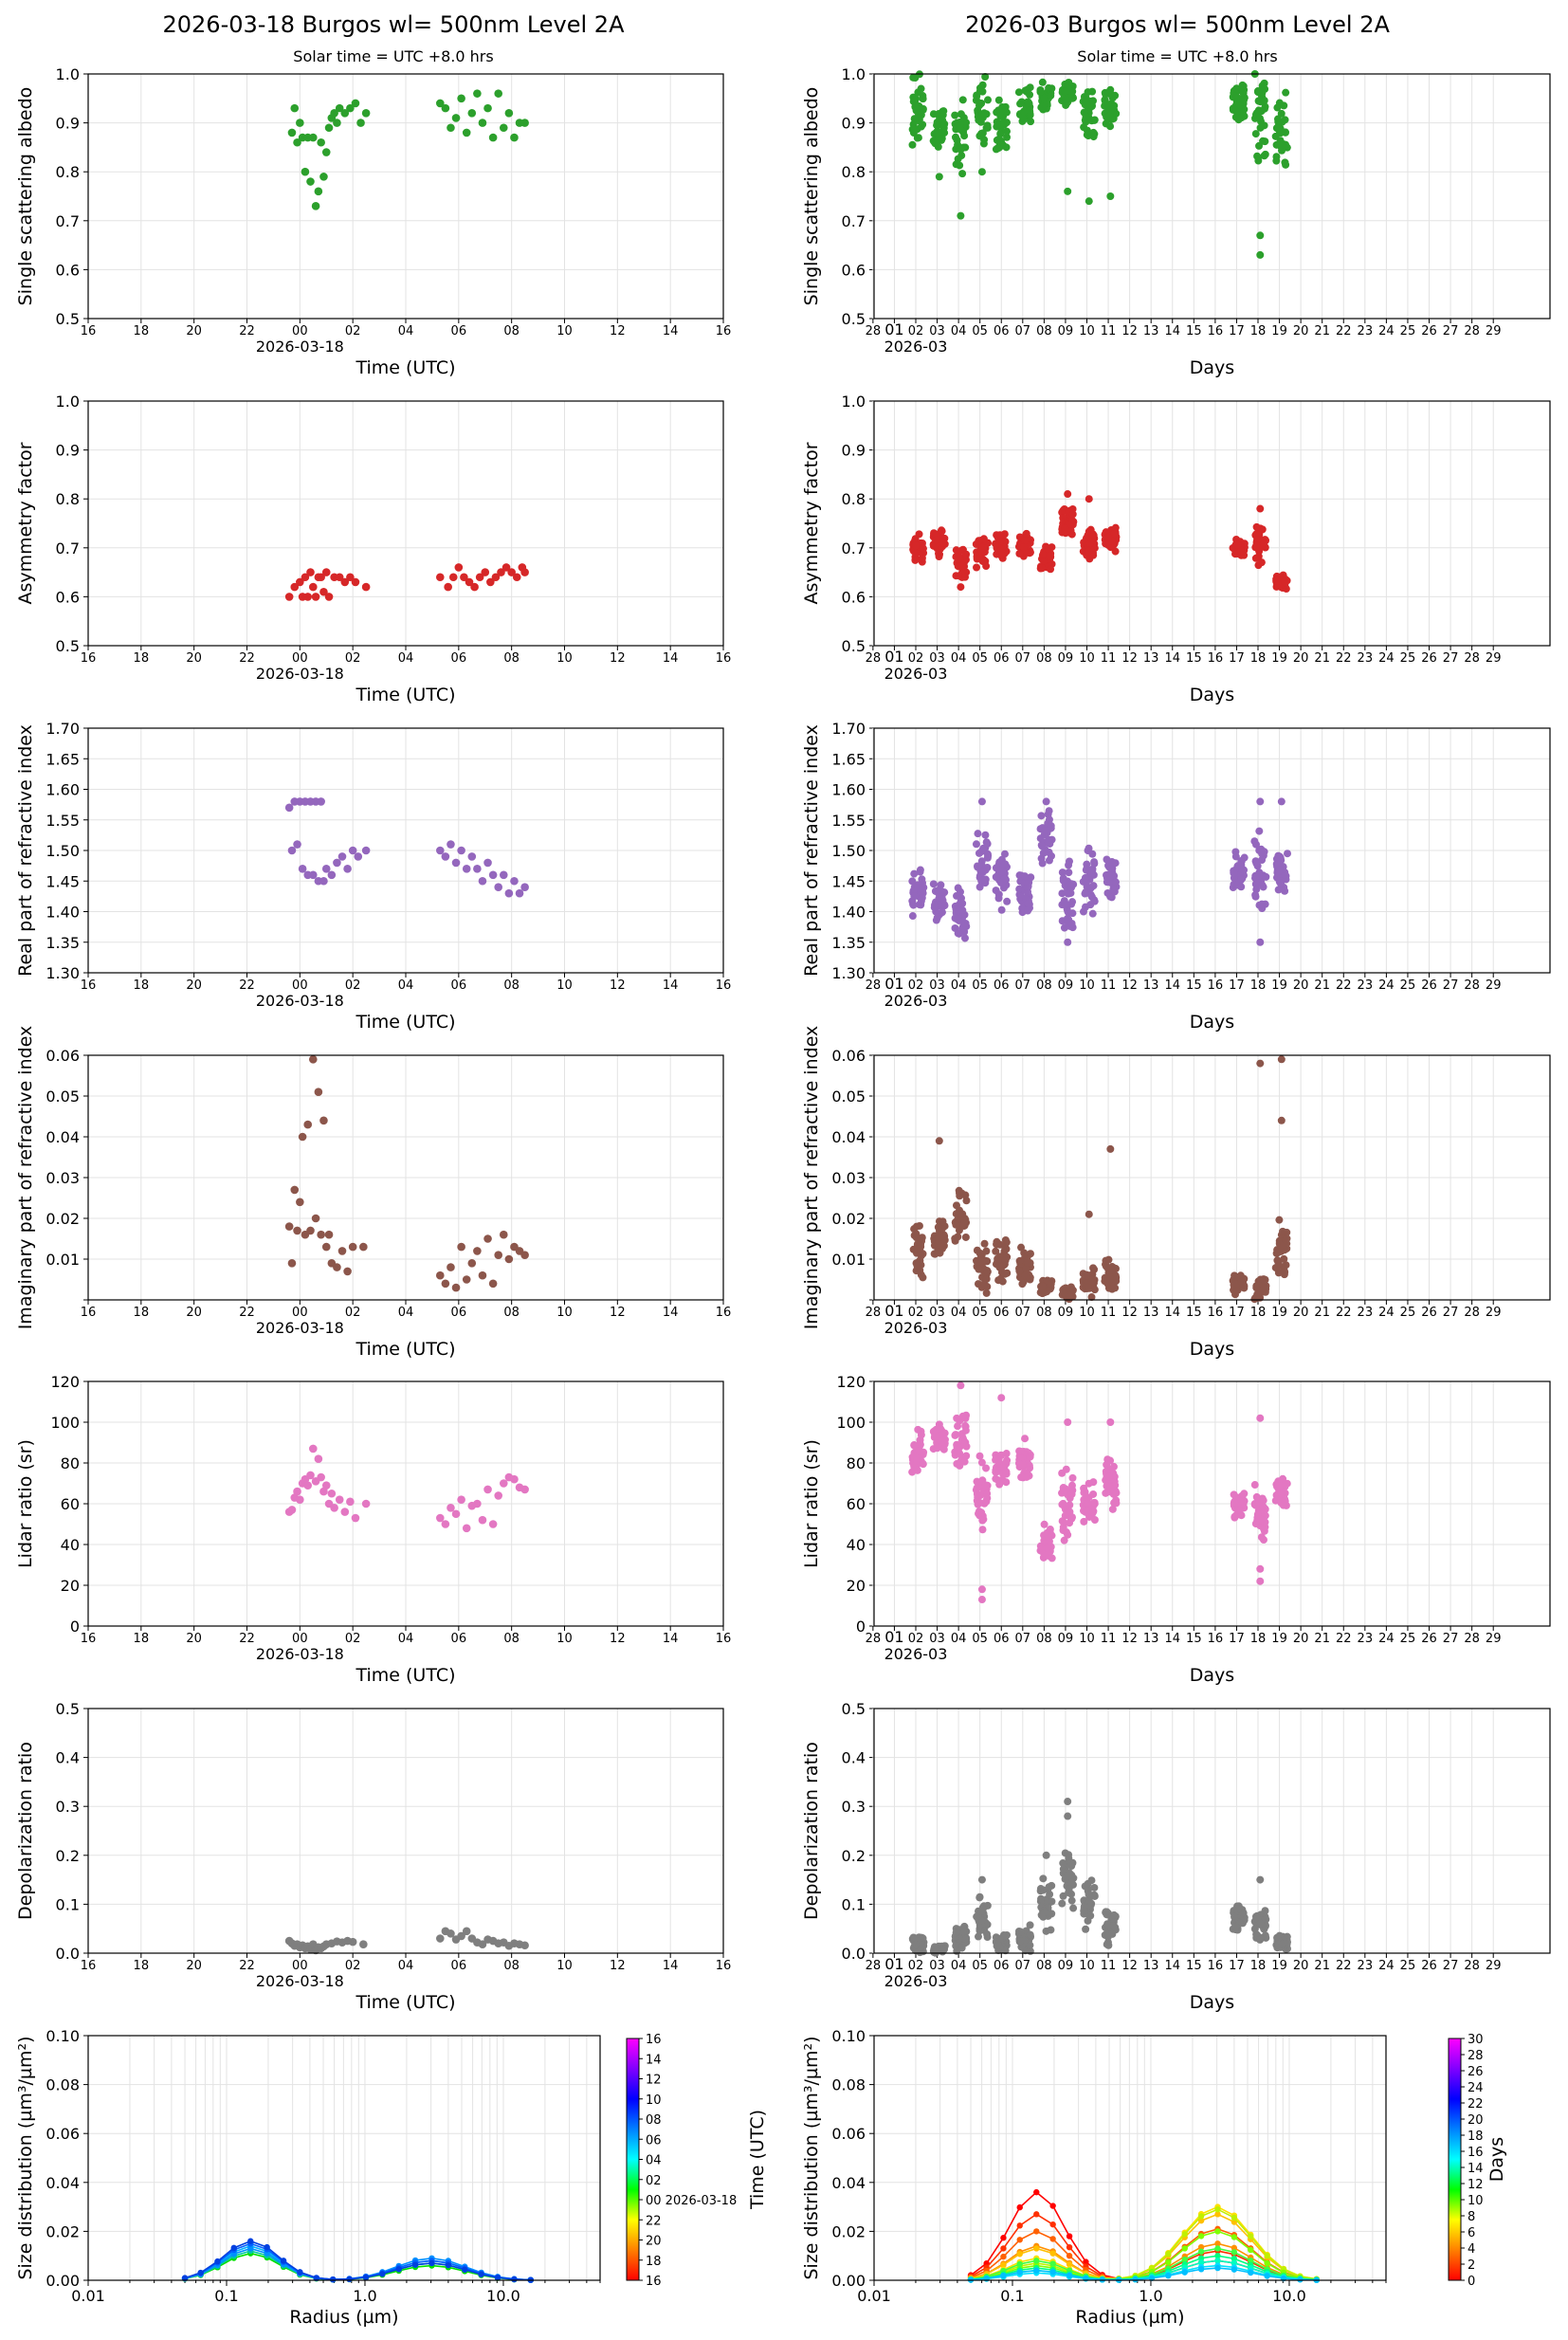  Describe the element at coordinates (493, 1524) in the screenshot. I see `lidar-daily-point` at that location.